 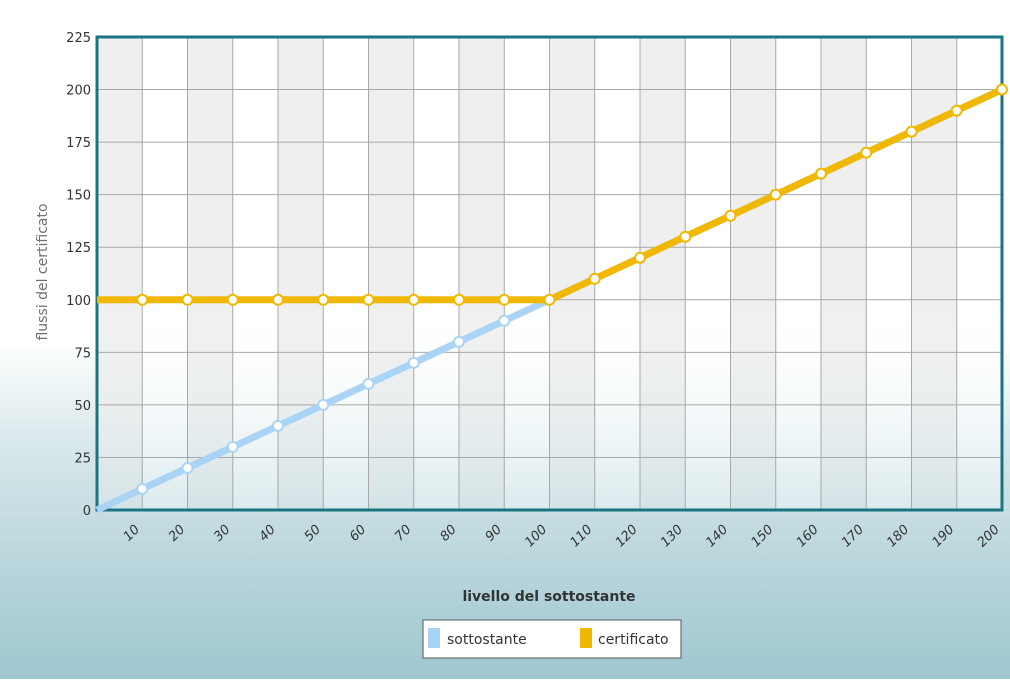 What do you see at coordinates (87, 511) in the screenshot?
I see `y-tick-label: 0` at bounding box center [87, 511].